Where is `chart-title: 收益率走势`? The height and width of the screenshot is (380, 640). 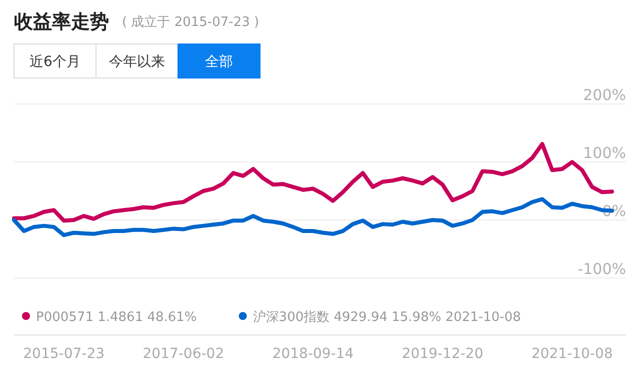
chart-title: 收益率走势 is located at coordinates (61, 22).